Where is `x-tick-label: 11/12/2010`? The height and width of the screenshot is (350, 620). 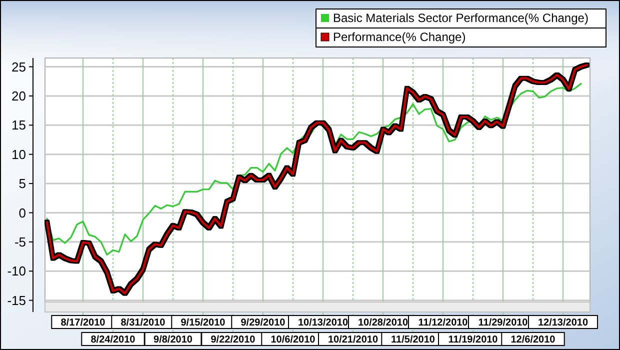 x-tick-label: 11/12/2010 is located at coordinates (443, 323).